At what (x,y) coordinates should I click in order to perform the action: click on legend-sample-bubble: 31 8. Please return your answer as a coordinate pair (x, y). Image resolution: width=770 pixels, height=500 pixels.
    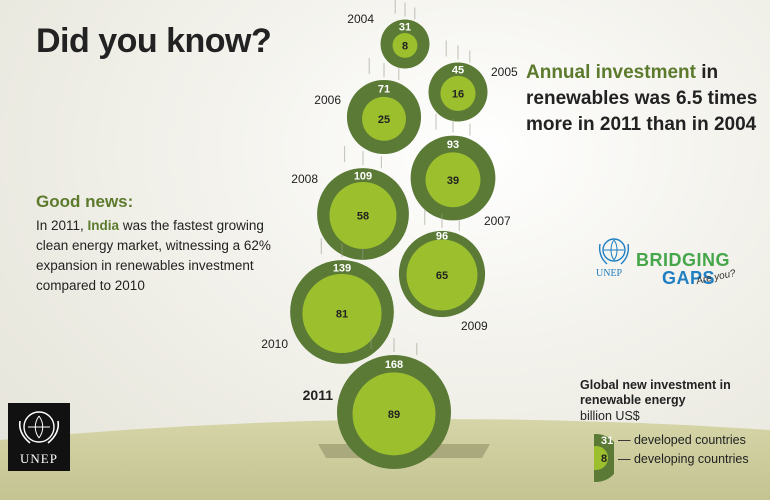
    Looking at the image, I should click on (604, 458).